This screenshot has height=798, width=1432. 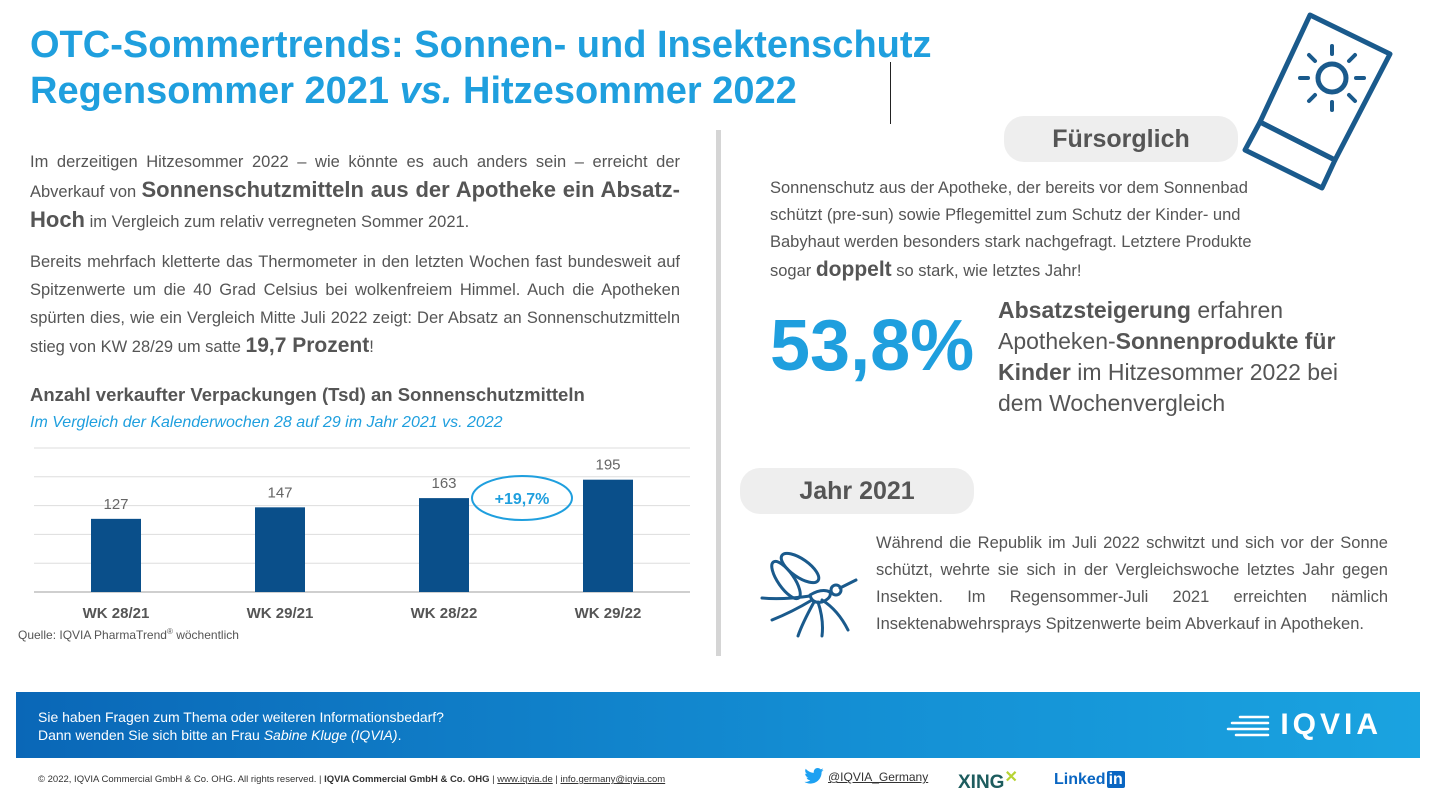 What do you see at coordinates (878, 777) in the screenshot?
I see `twitter-handle: @IQVIA_Germany` at bounding box center [878, 777].